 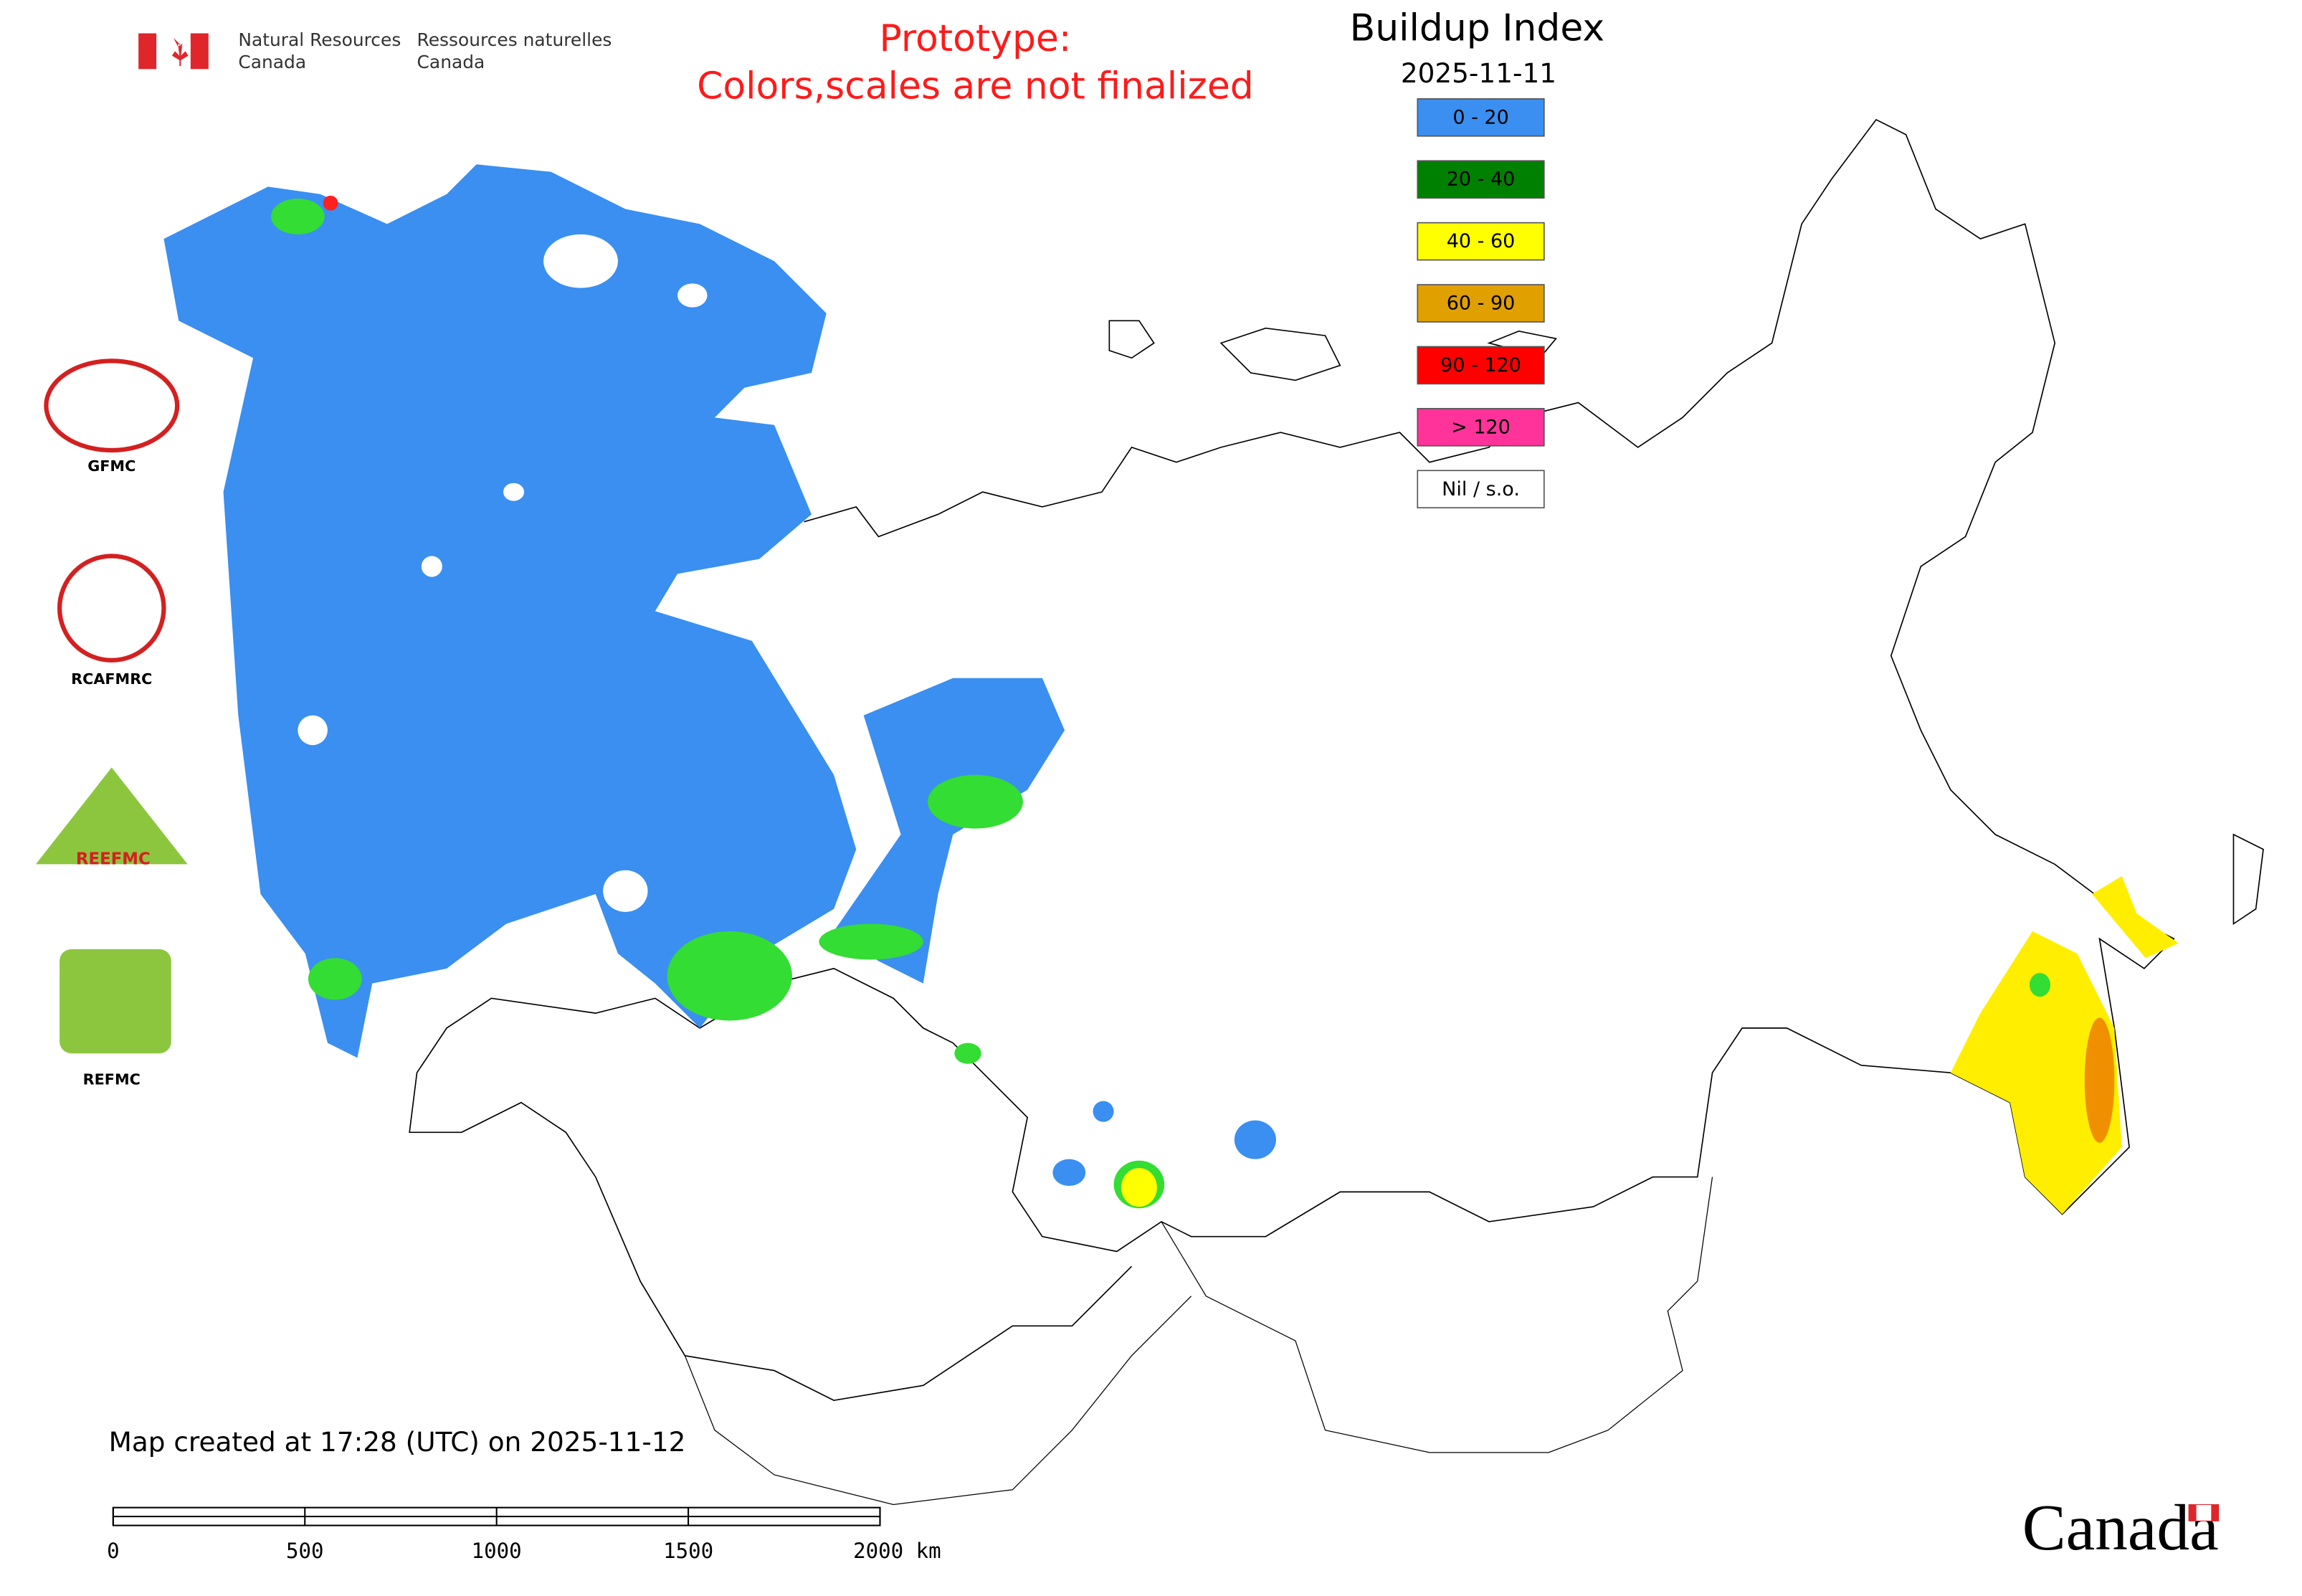 I want to click on legend-label: 60 - 90, so click(x=1481, y=304).